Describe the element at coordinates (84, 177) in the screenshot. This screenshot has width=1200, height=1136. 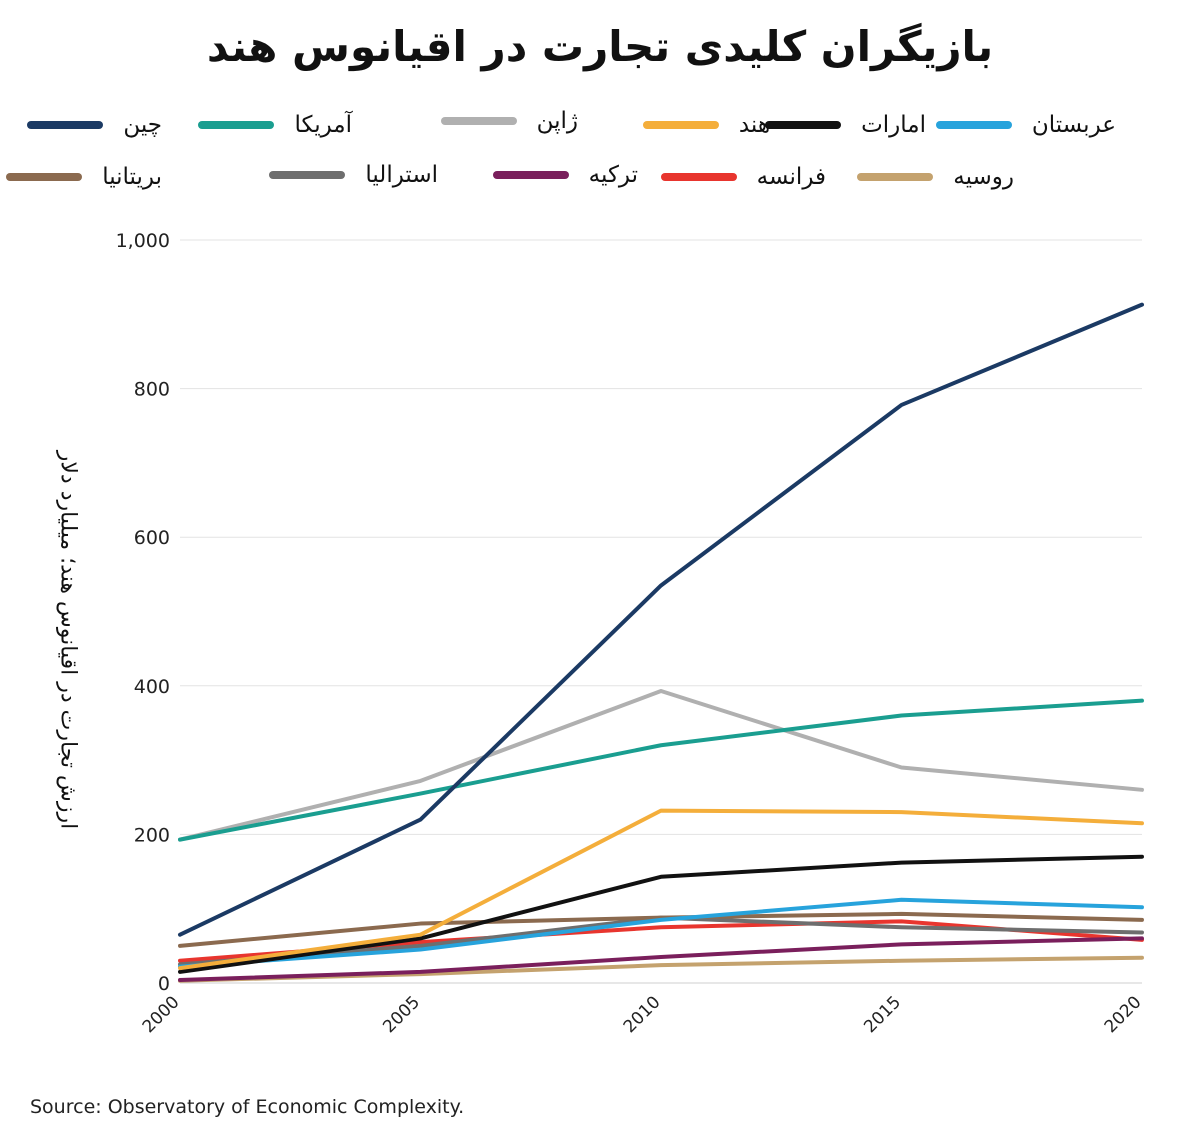
I see `legend-item: بریتانیا` at that location.